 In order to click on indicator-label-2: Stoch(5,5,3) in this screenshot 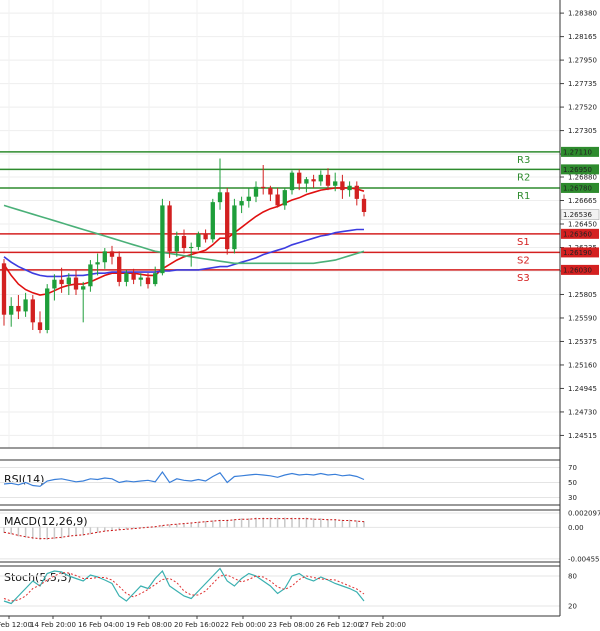, I will do `click(38, 577)`.